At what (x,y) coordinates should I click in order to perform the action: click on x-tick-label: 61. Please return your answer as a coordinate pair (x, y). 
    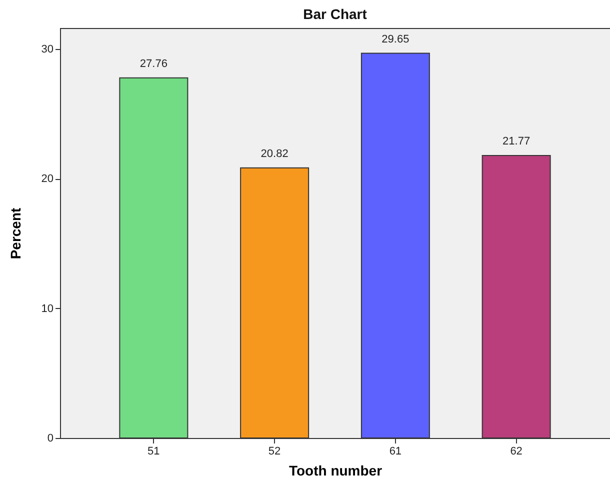
    Looking at the image, I should click on (395, 452).